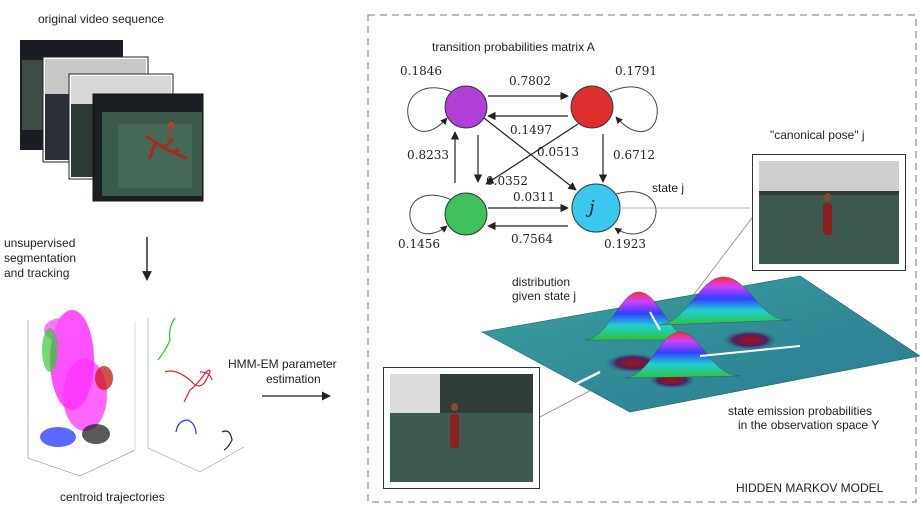 This screenshot has width=920, height=506. What do you see at coordinates (634, 155) in the screenshot?
I see `prob-red-down-to-j: 0.6712` at bounding box center [634, 155].